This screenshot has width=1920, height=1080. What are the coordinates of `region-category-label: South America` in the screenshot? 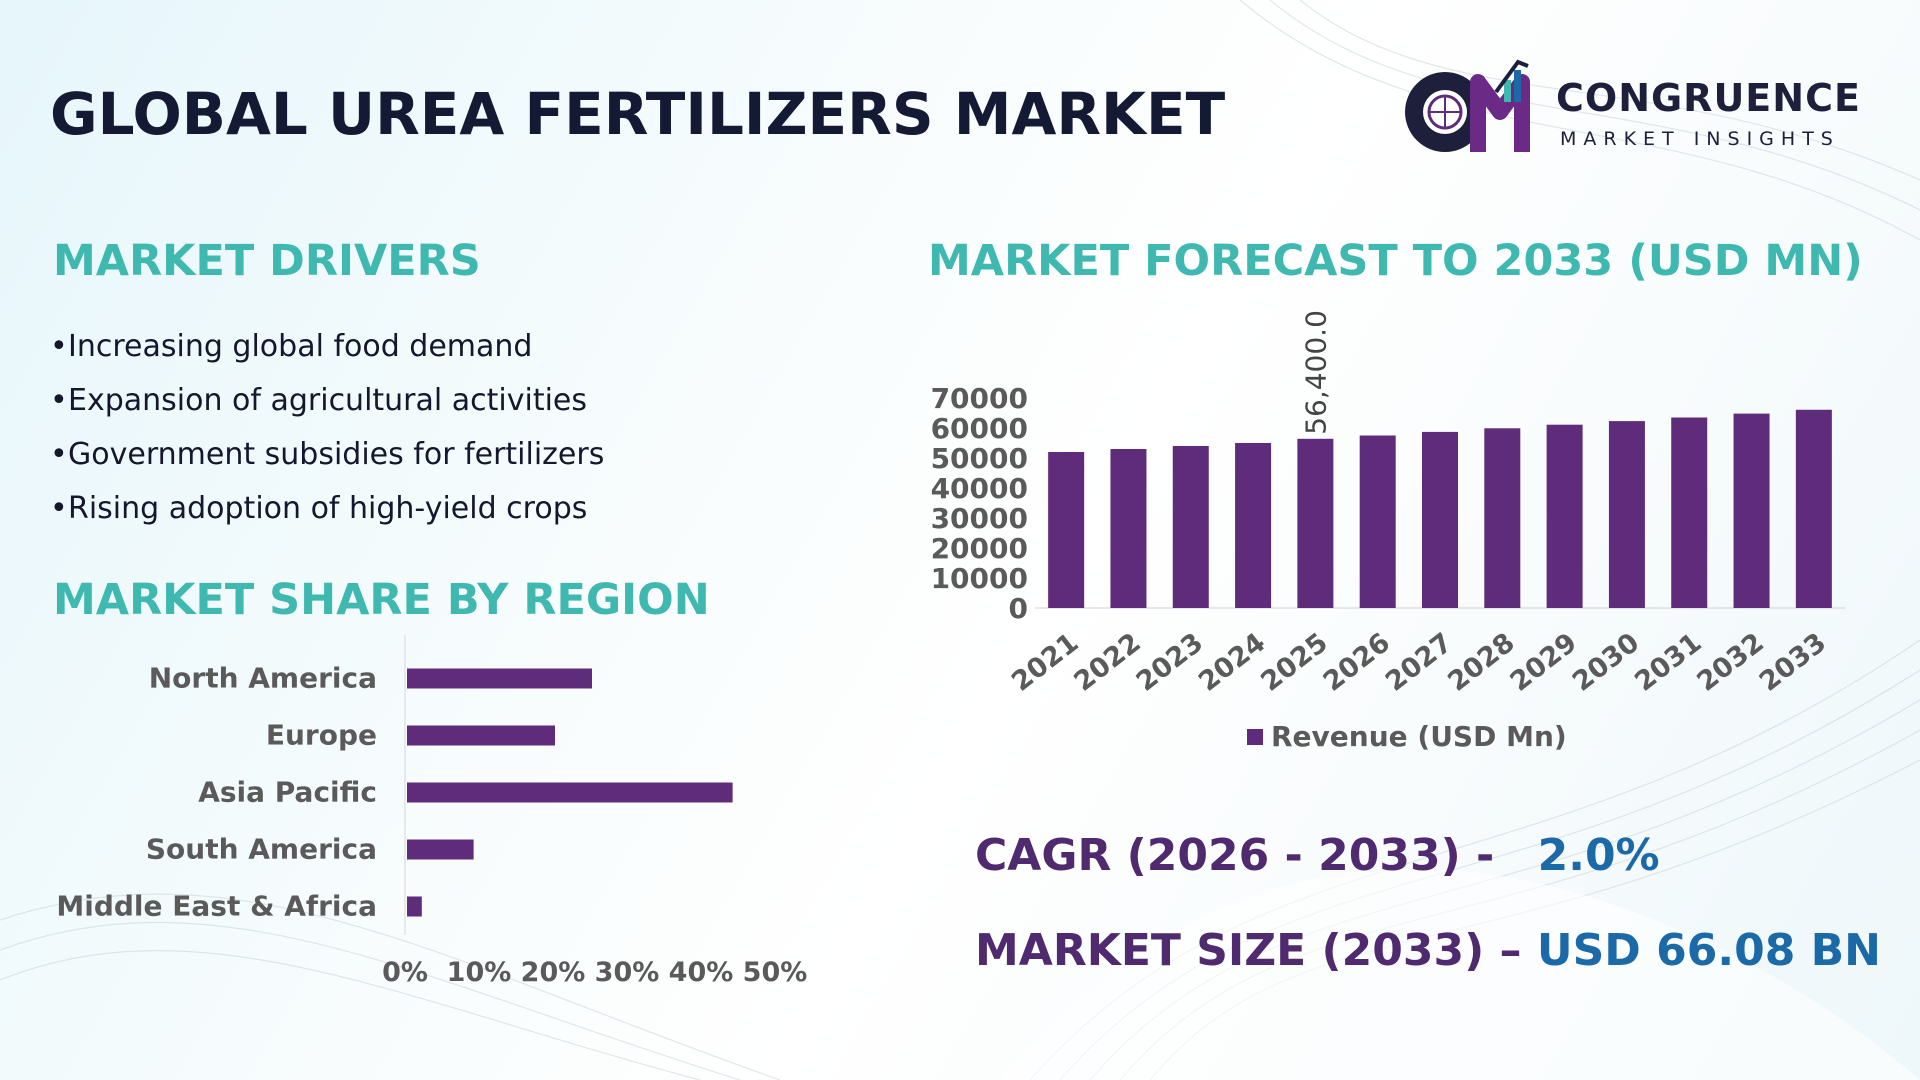 It's located at (261, 849).